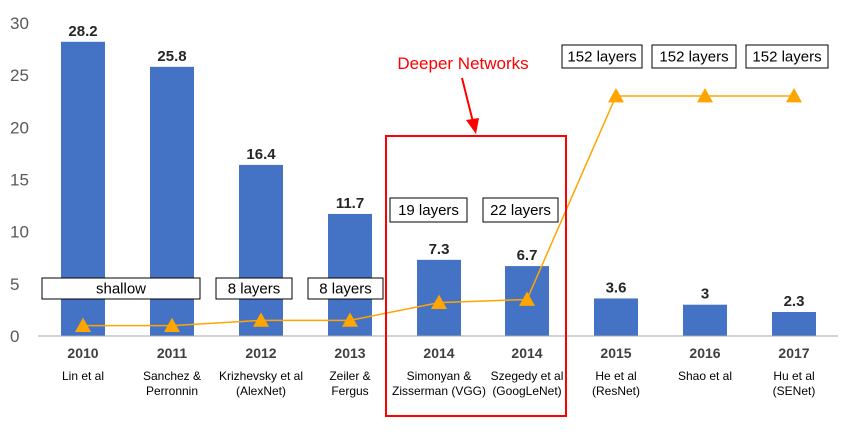 The width and height of the screenshot is (843, 432). What do you see at coordinates (172, 391) in the screenshot?
I see `x-tick-name: Perronnin` at bounding box center [172, 391].